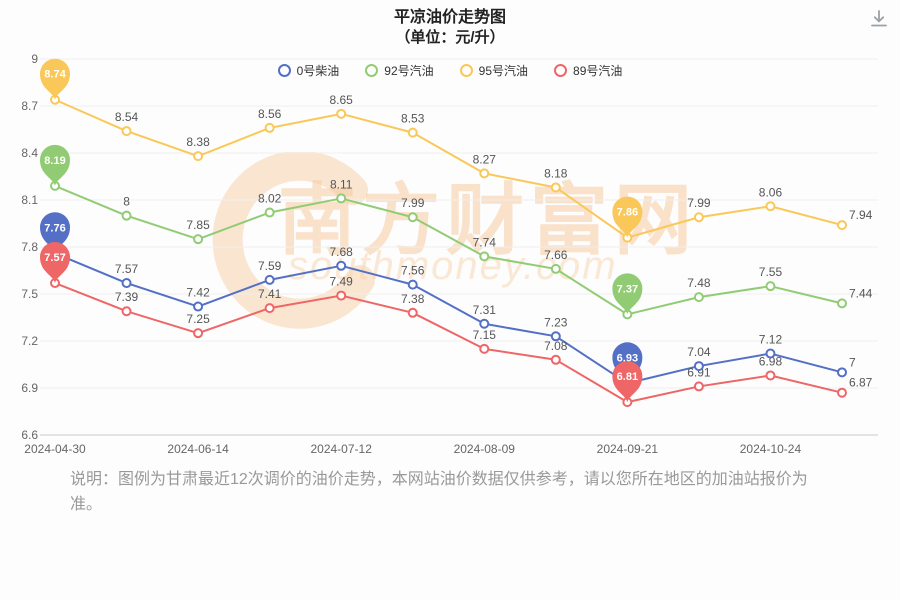  Describe the element at coordinates (29, 341) in the screenshot. I see `y-tick-label: 7.2` at that location.